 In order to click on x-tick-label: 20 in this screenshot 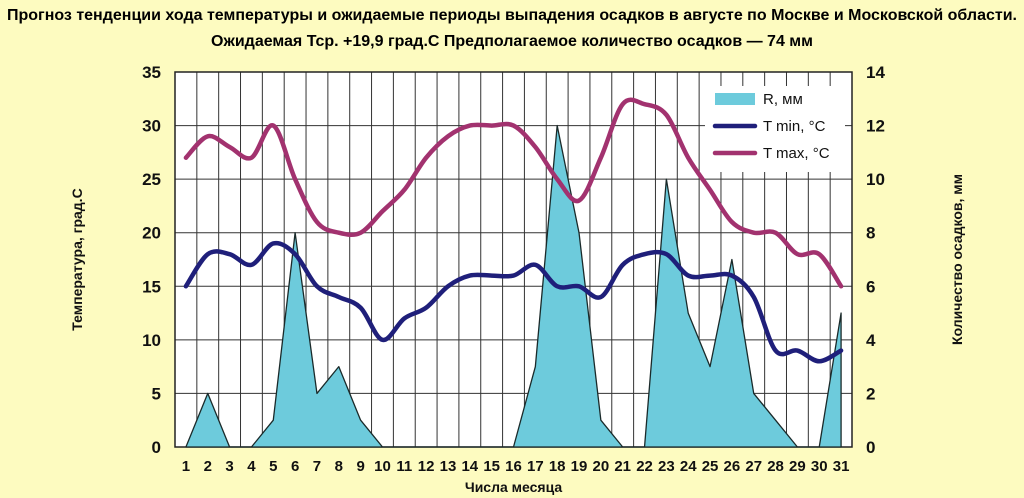, I will do `click(601, 466)`.